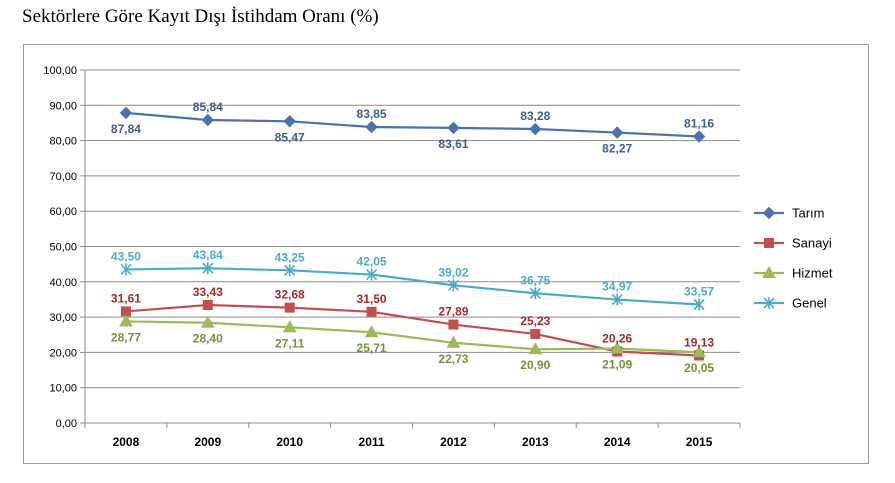 The image size is (895, 483). What do you see at coordinates (812, 273) in the screenshot?
I see `legend-entry-hizmet: Hizmet` at bounding box center [812, 273].